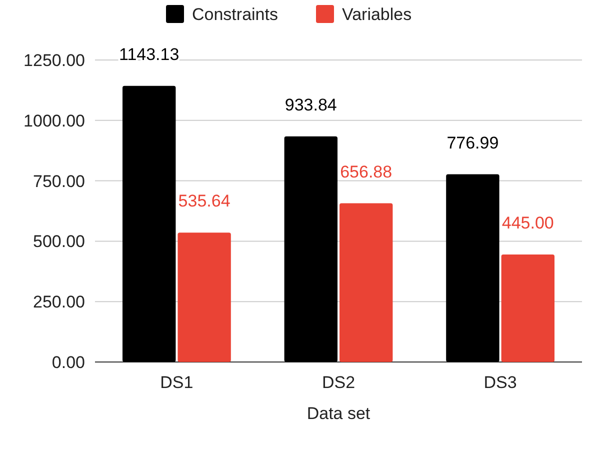 The width and height of the screenshot is (592, 451). What do you see at coordinates (528, 222) in the screenshot?
I see `data-label: 445.00` at bounding box center [528, 222].